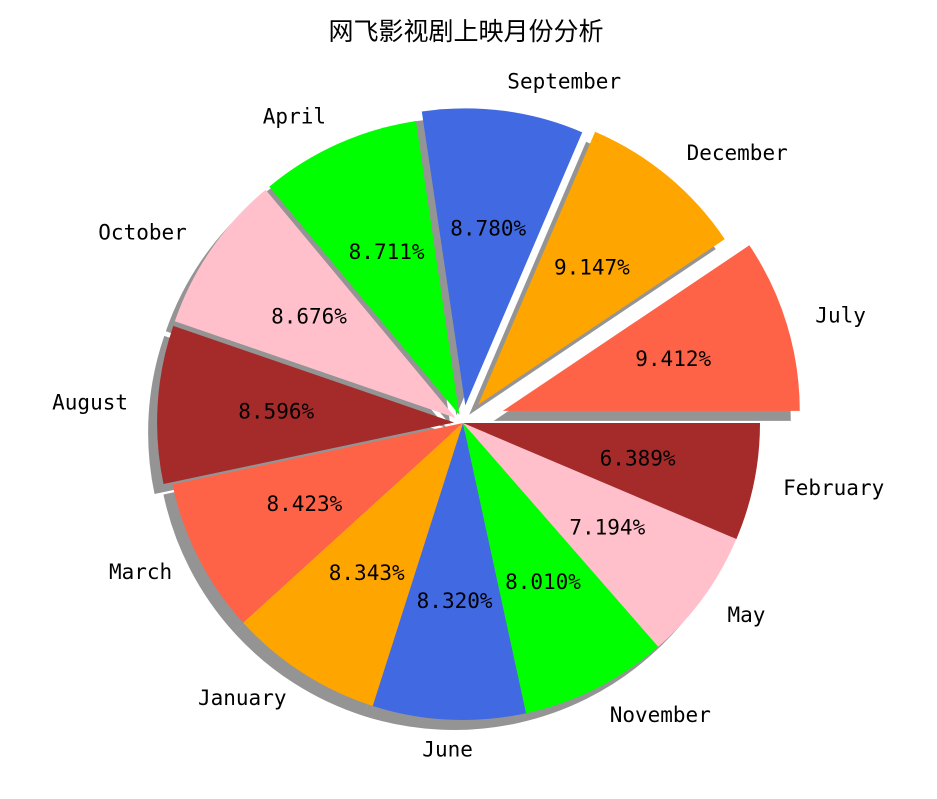 Image resolution: width=937 pixels, height=799 pixels. What do you see at coordinates (242, 698) in the screenshot?
I see `category-label-january: January` at bounding box center [242, 698].